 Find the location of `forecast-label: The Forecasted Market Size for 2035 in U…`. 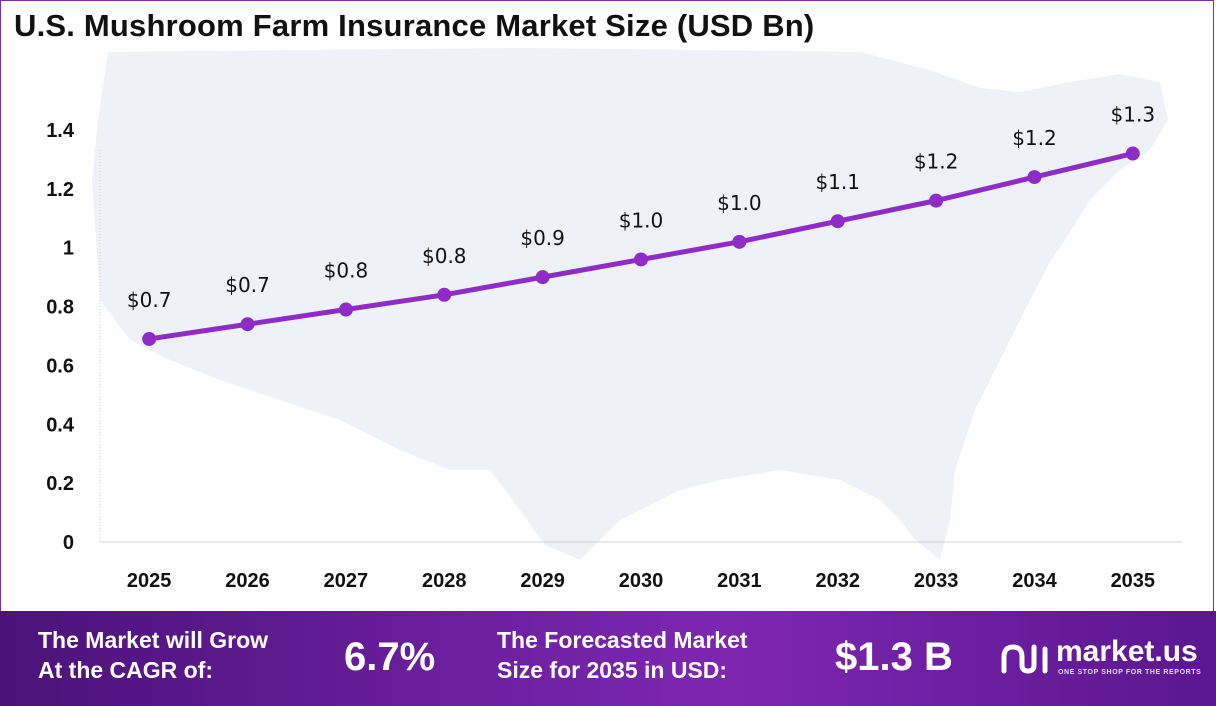

forecast-label: The Forecasted Market Size for 2035 in U… is located at coordinates (622, 655).